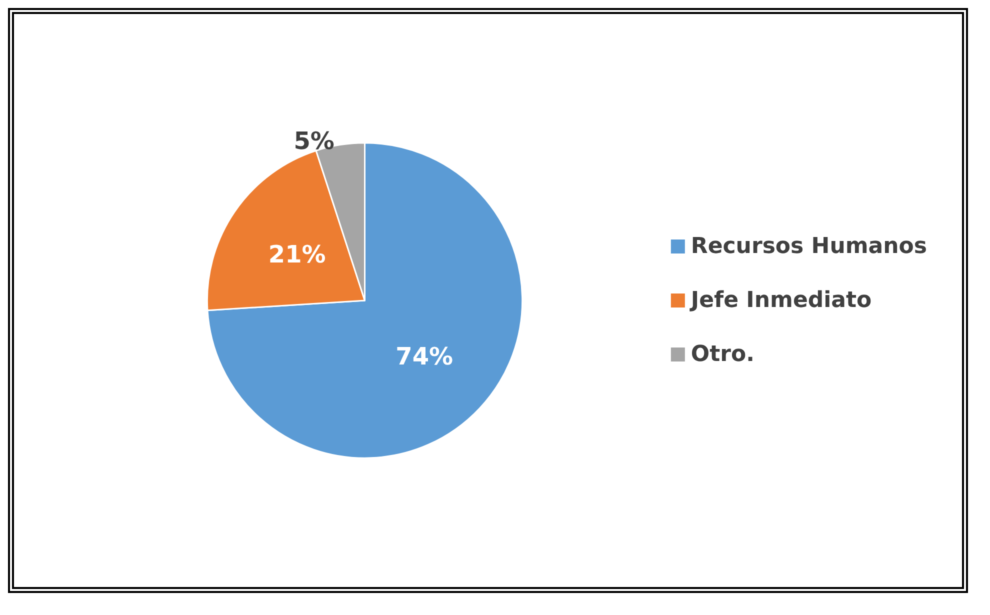  I want to click on legend-label: Jefe Inmediato, so click(780, 300).